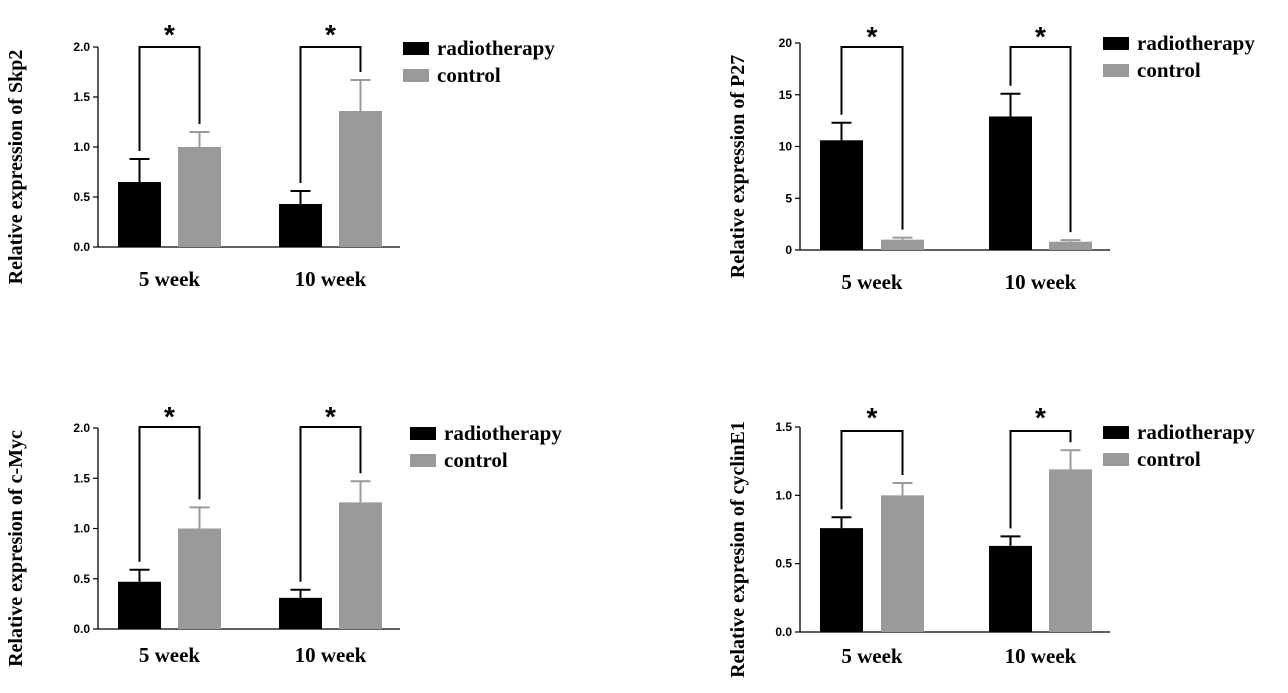 The height and width of the screenshot is (693, 1288). Describe the element at coordinates (738, 167) in the screenshot. I see `y-axis-label: Relative expression of P27` at that location.